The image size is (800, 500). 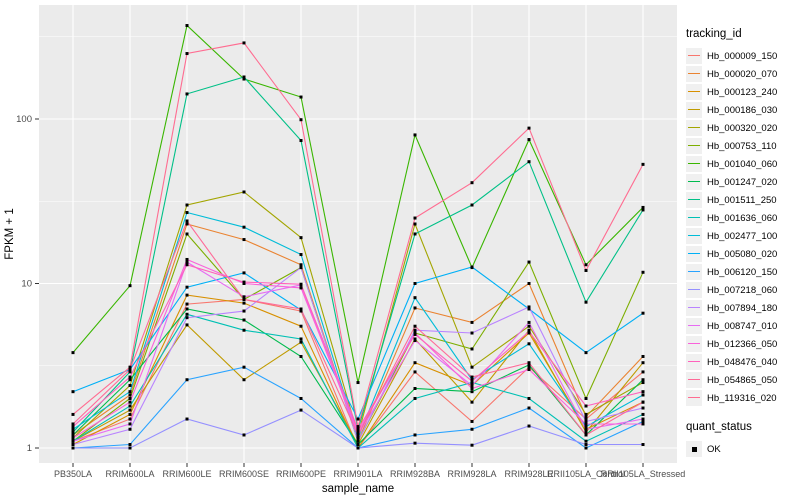 I want to click on legend-item-Hb_007218_060: Hb_007218_060, so click(x=742, y=290).